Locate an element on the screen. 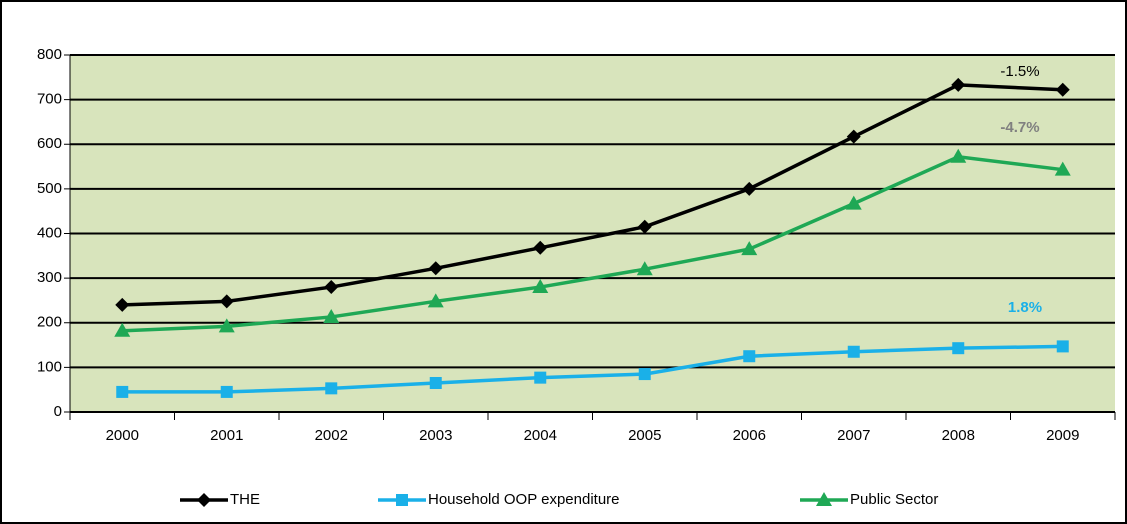 This screenshot has height=524, width=1127. x-tick-label: 2003 is located at coordinates (435, 435).